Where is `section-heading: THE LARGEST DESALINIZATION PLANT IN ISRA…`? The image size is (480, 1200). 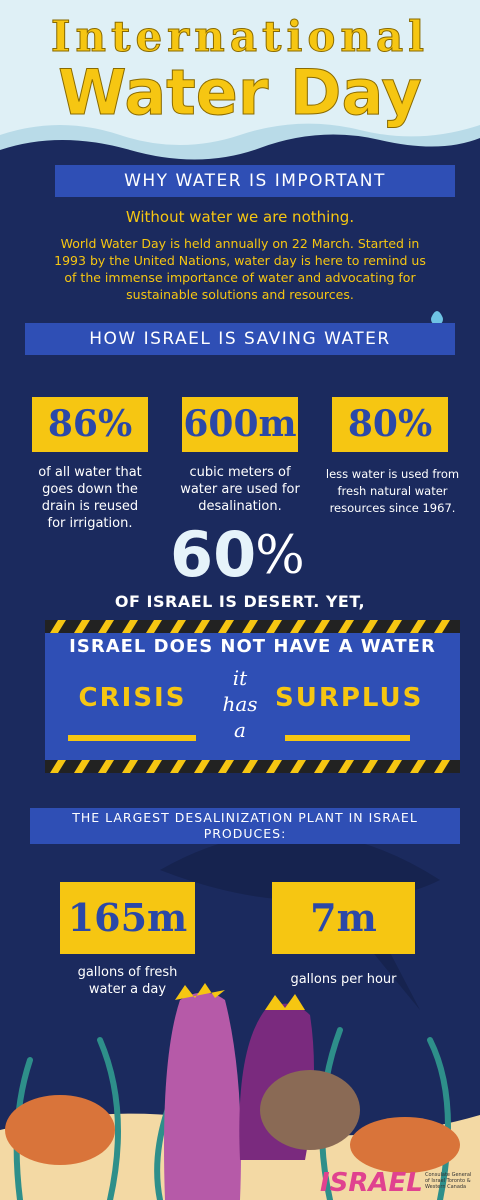 section-heading: THE LARGEST DESALINIZATION PLANT IN ISRA… is located at coordinates (245, 826).